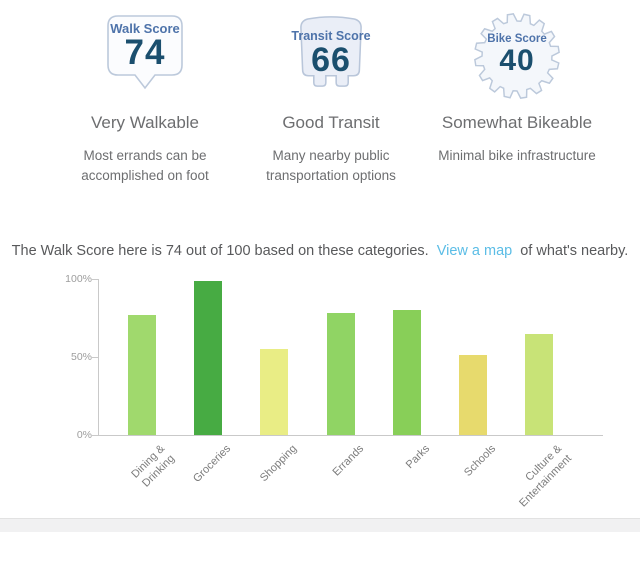  I want to click on transit-score-badge: Transit Score 66, so click(331, 56).